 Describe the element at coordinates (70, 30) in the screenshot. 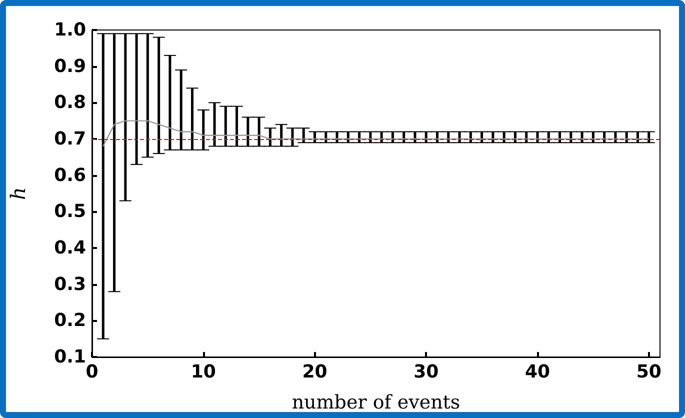

I see `y-tick-label: 1.0` at that location.